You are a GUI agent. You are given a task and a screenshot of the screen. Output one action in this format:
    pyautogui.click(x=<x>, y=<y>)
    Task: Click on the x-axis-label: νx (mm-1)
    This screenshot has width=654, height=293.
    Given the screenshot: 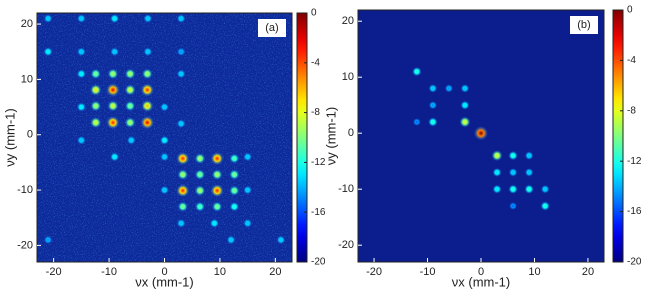 What is the action you would take?
    pyautogui.click(x=164, y=281)
    